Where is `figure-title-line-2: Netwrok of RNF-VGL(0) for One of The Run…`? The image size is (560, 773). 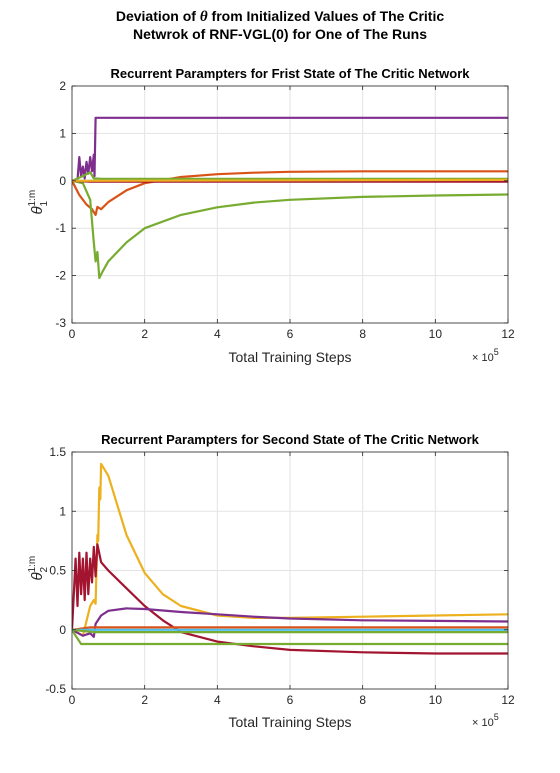 figure-title-line-2: Netwrok of RNF-VGL(0) for One of The Run… is located at coordinates (280, 34).